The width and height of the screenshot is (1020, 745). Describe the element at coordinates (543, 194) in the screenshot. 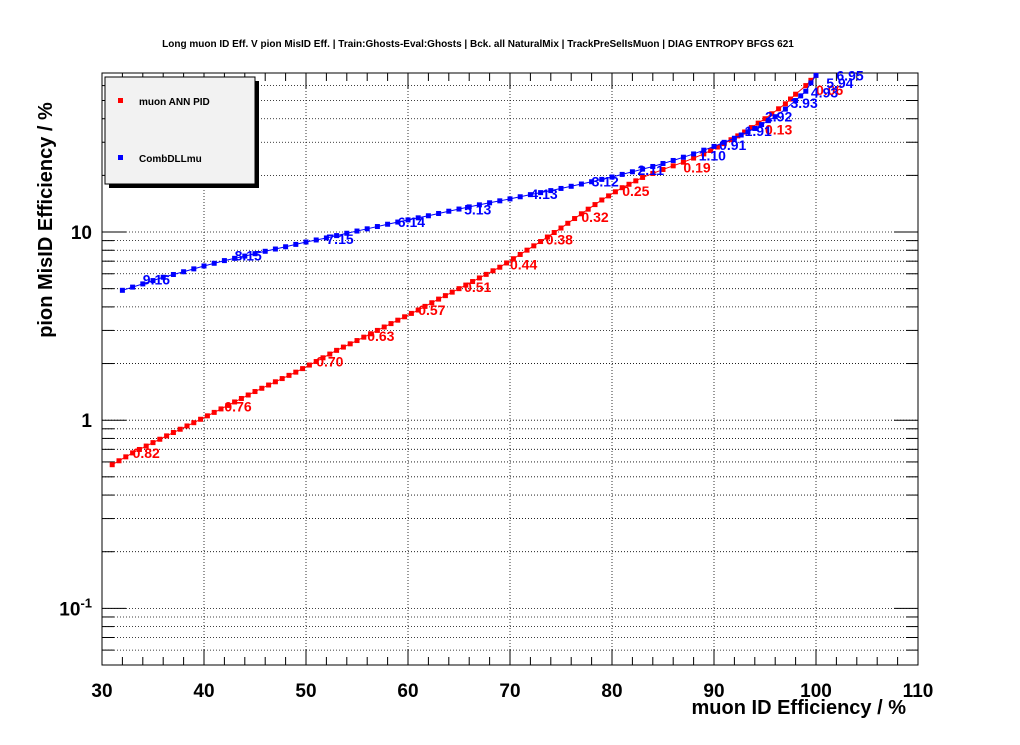

I see `point-label: 4.13` at that location.